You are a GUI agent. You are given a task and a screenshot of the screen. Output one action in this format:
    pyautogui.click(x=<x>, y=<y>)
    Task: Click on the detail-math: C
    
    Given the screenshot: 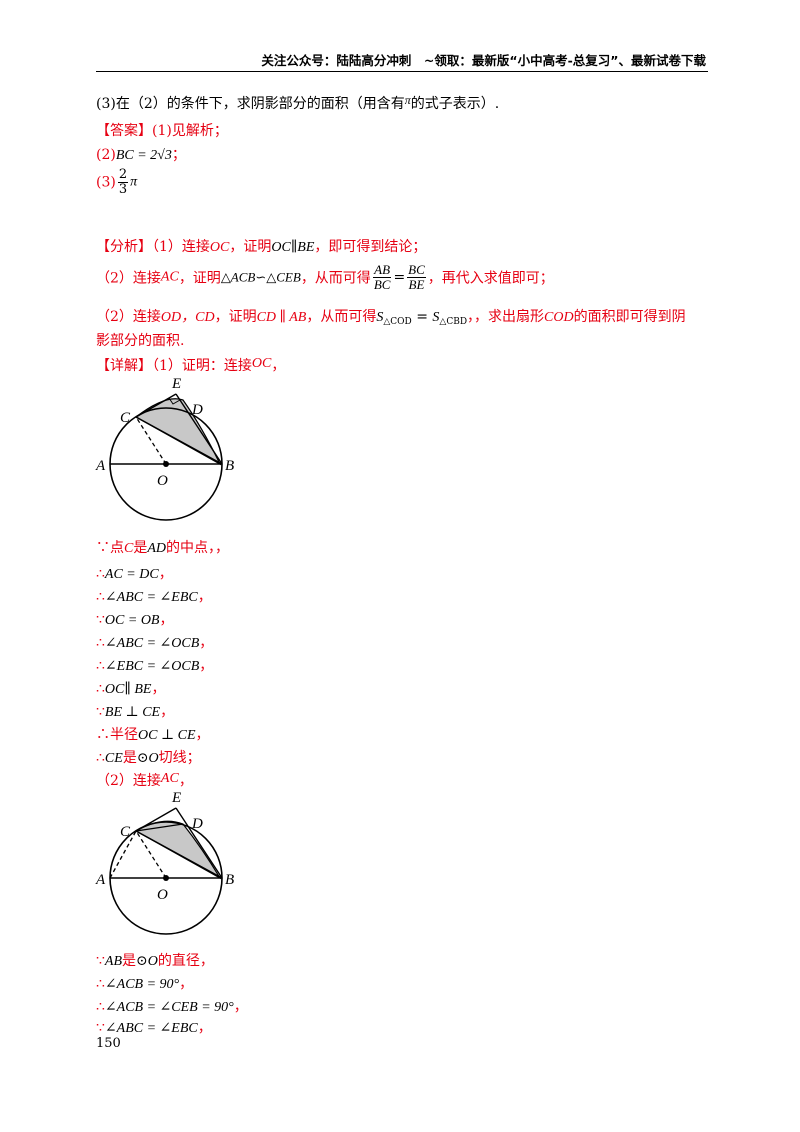 What is the action you would take?
    pyautogui.click(x=129, y=548)
    